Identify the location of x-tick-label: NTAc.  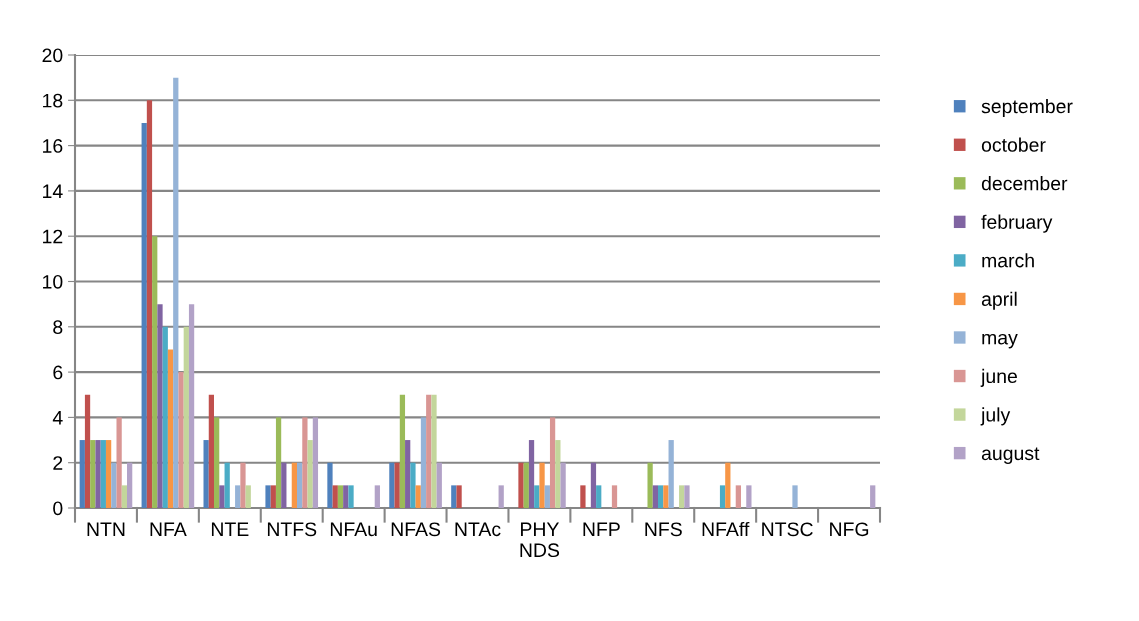
(478, 529).